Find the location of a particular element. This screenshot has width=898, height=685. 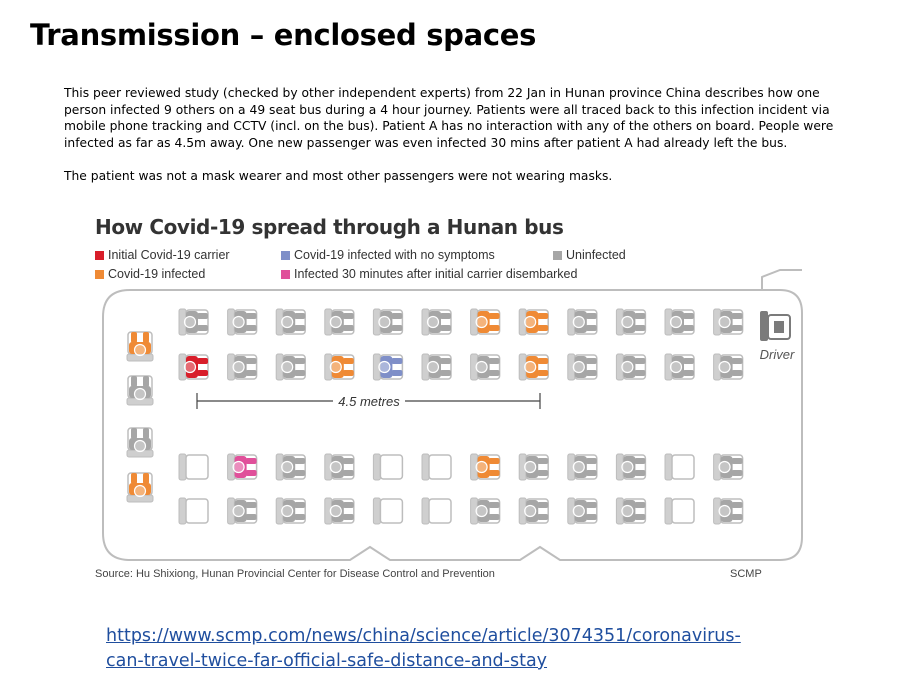

seat-r1-c9 is located at coordinates (533, 322).